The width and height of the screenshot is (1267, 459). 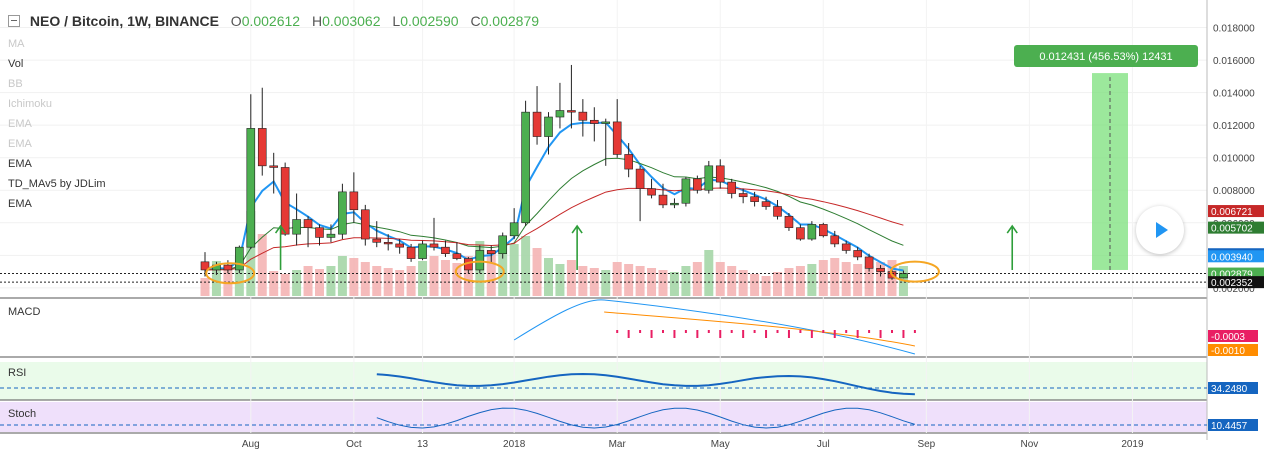 I want to click on price-label: 0.006721, so click(x=1232, y=212).